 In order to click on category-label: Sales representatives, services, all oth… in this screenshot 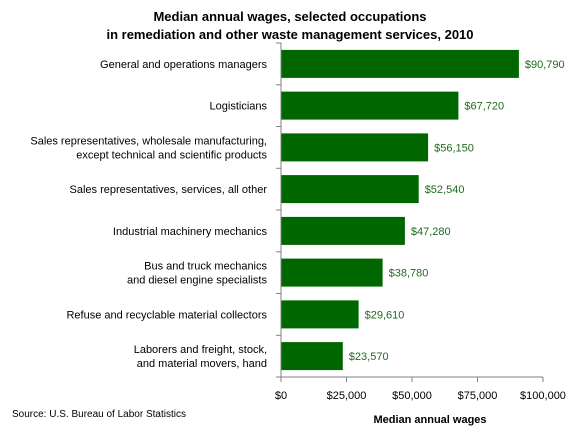, I will do `click(169, 190)`.